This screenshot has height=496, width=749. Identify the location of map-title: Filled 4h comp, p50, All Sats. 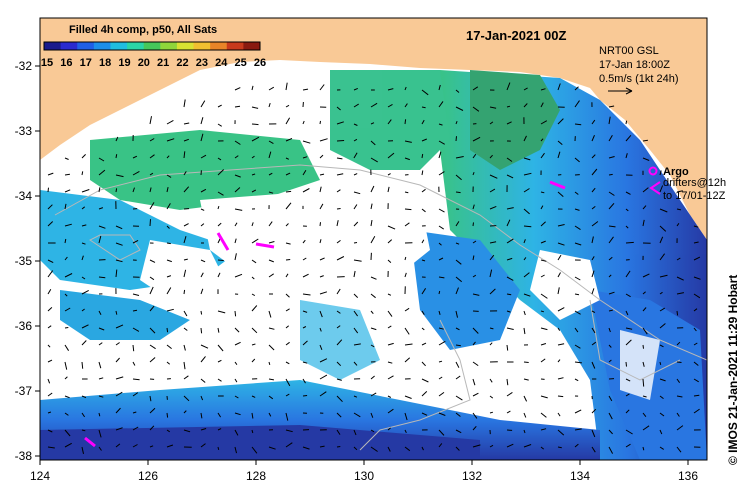
(143, 30).